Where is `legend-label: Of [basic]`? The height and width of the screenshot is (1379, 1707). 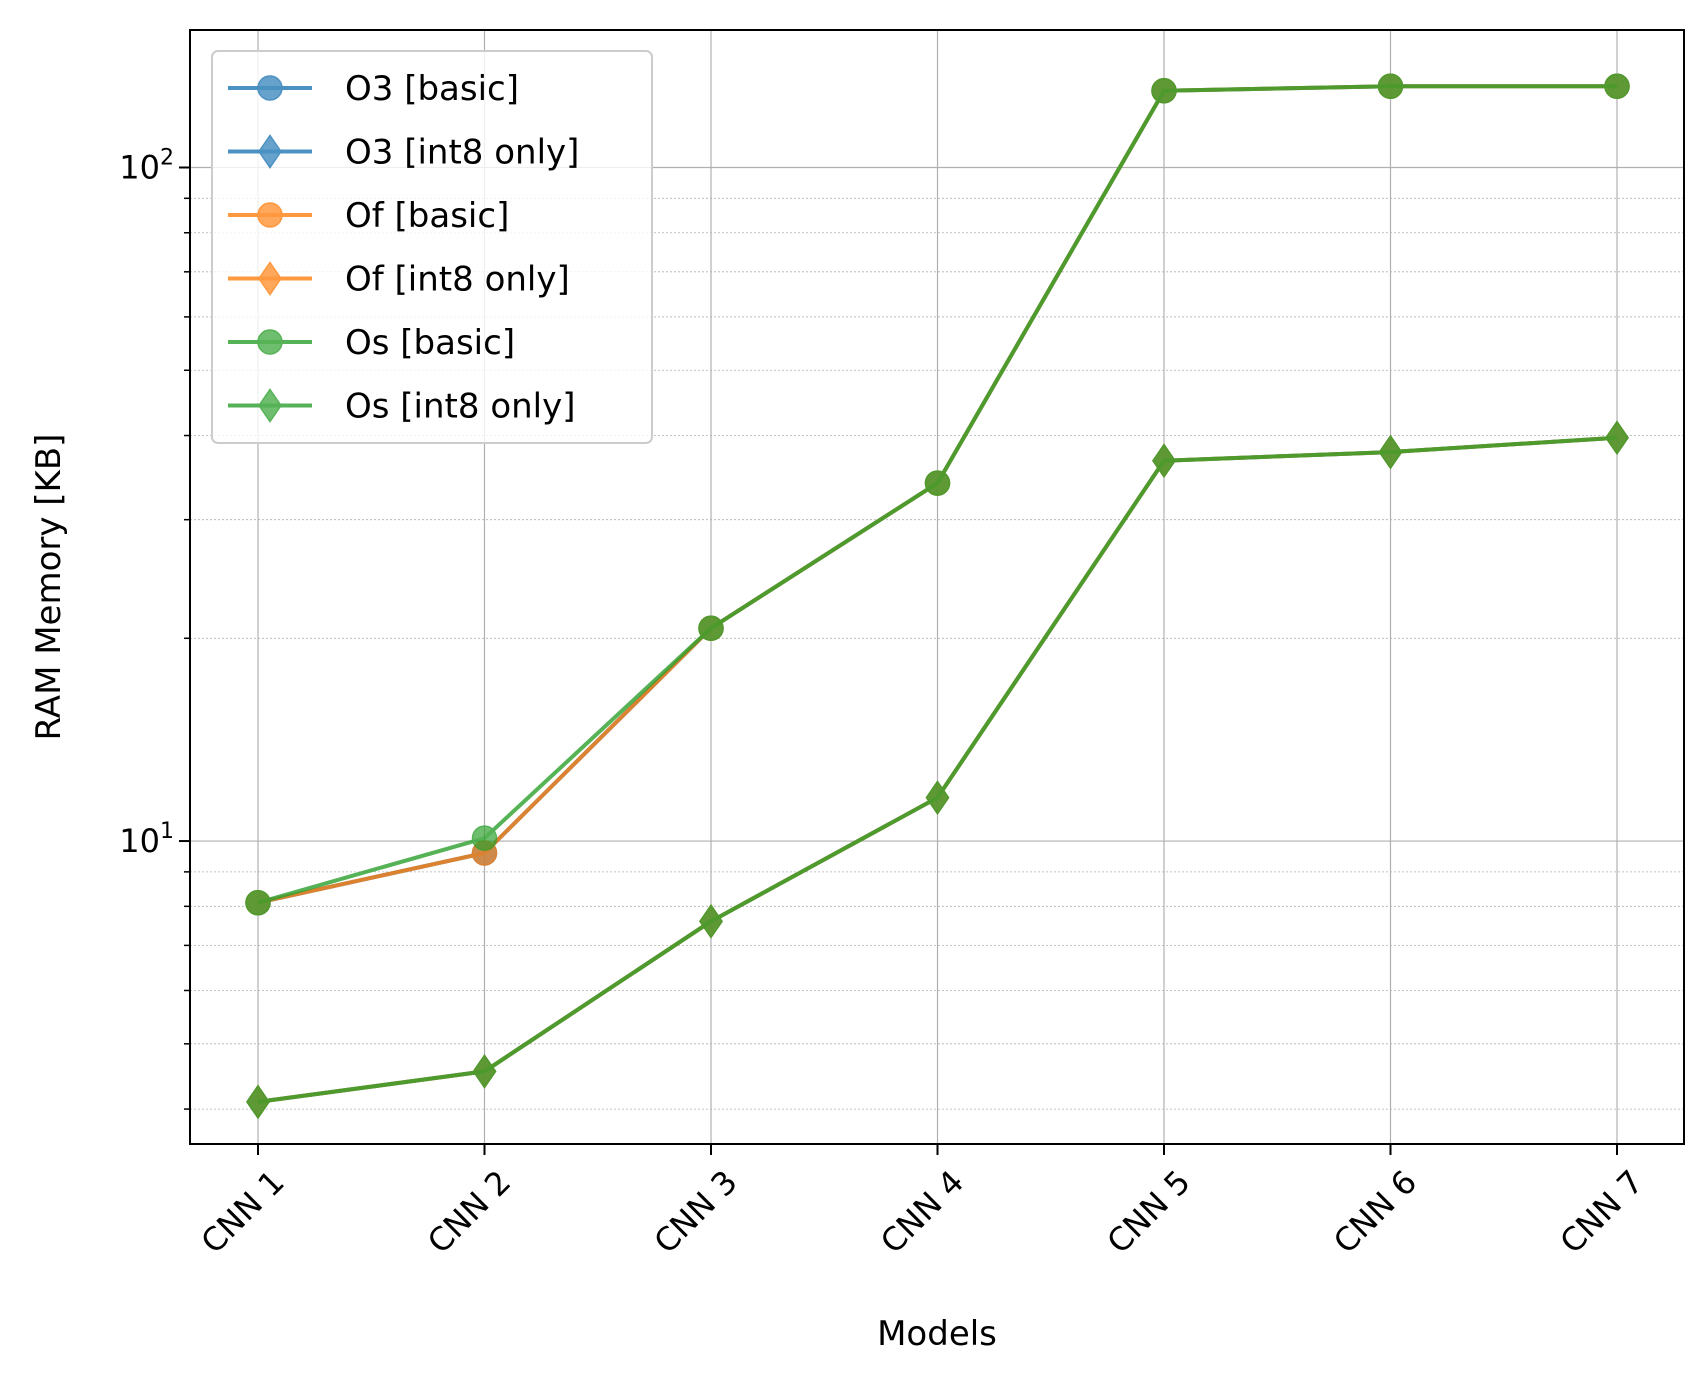 legend-label: Of [basic] is located at coordinates (427, 216).